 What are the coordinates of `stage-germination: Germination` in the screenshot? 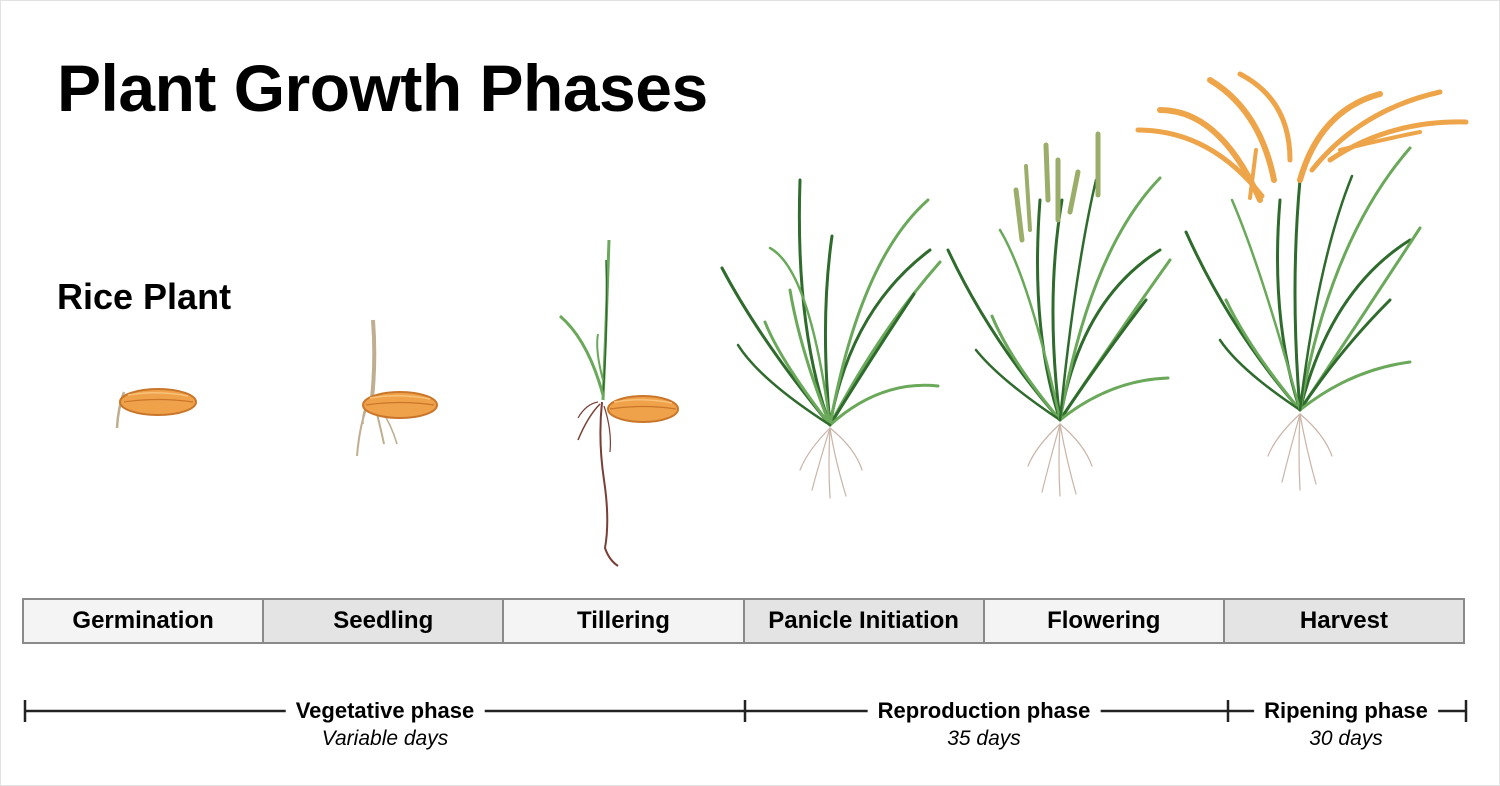 It's located at (144, 621).